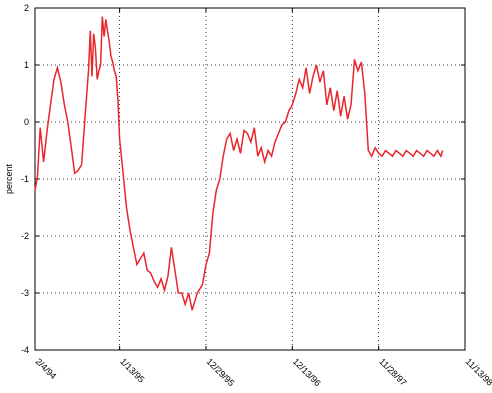 This screenshot has width=492, height=393. What do you see at coordinates (9, 178) in the screenshot?
I see `y-axis-label: percent` at bounding box center [9, 178].